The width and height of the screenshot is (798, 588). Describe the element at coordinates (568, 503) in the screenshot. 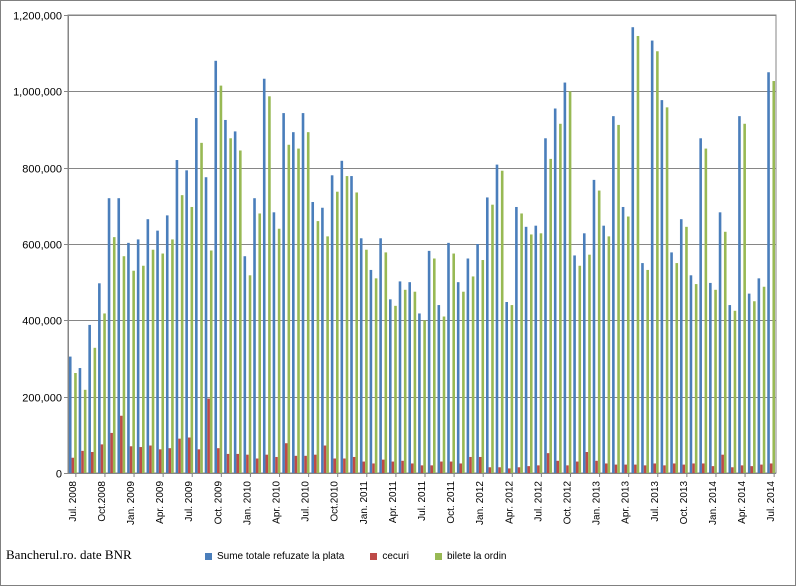

I see `x-tick-label: Oct. 2012` at that location.